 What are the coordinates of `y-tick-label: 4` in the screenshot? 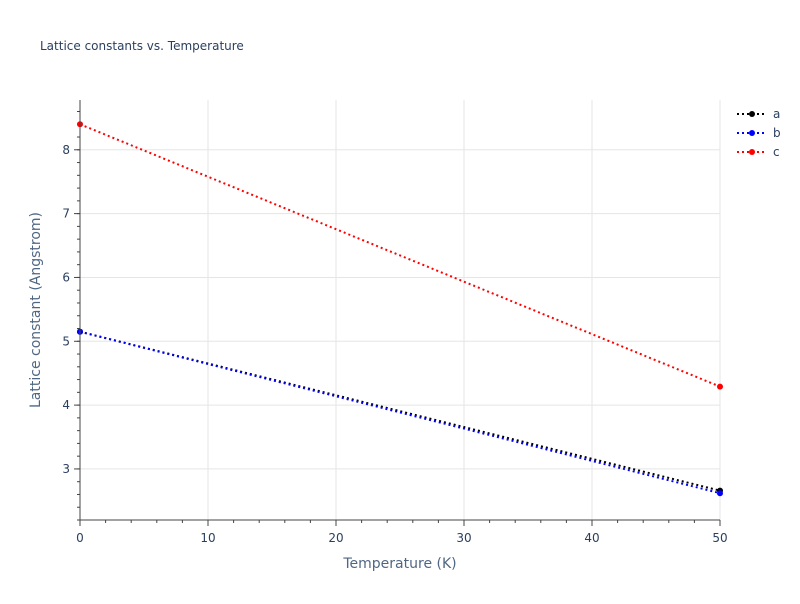 It's located at (66, 405).